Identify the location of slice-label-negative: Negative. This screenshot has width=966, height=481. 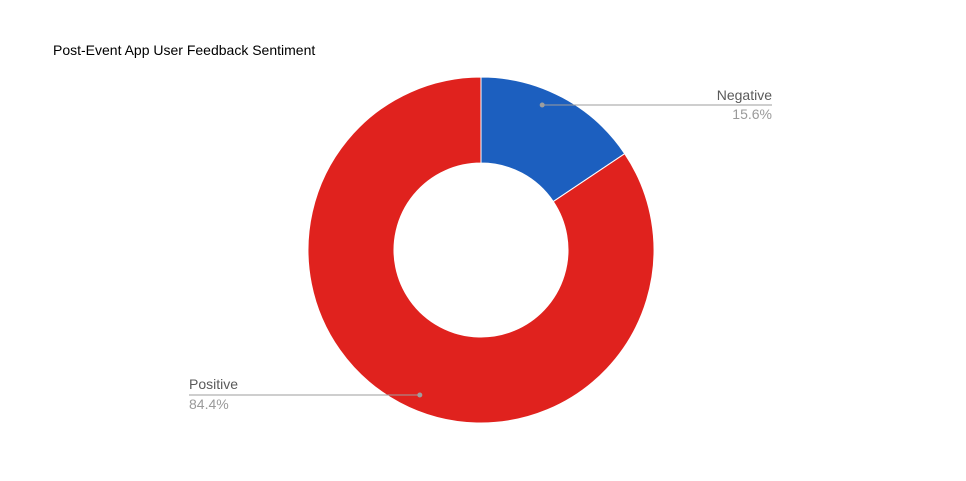
(744, 95).